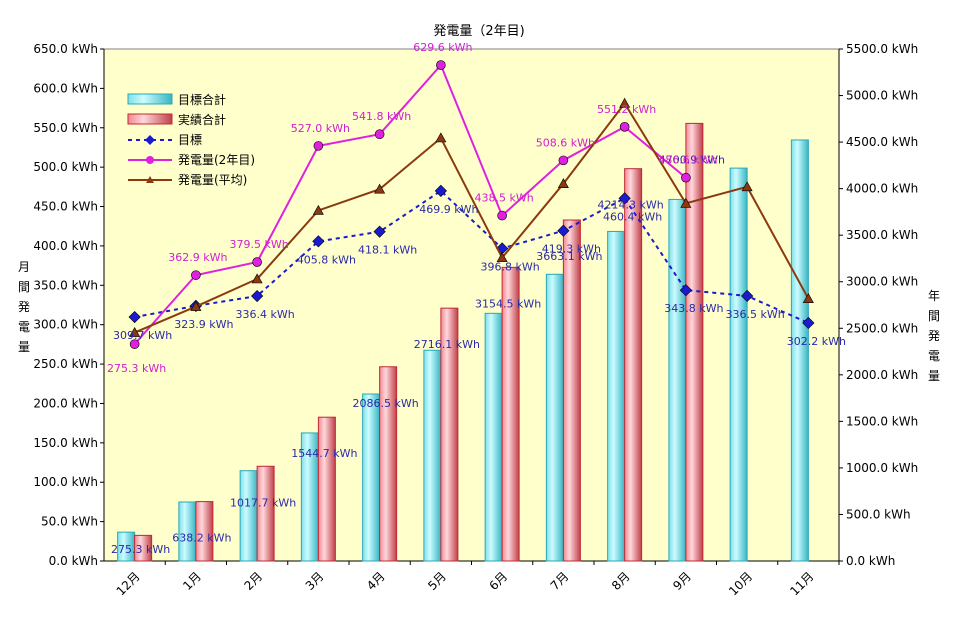  I want to click on target-data-label: 336.4 kWh, so click(265, 314).